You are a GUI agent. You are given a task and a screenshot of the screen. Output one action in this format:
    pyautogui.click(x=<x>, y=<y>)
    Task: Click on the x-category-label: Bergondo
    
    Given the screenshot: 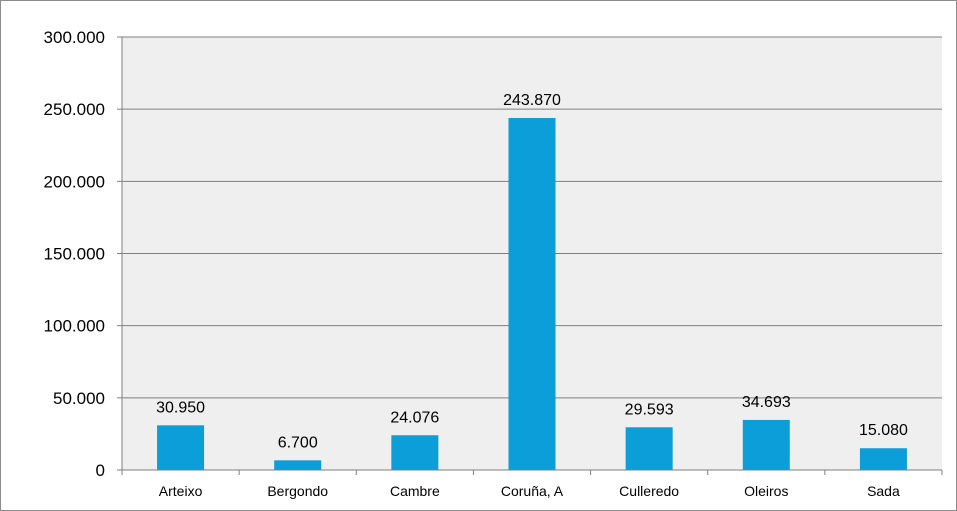 What is the action you would take?
    pyautogui.click(x=297, y=491)
    